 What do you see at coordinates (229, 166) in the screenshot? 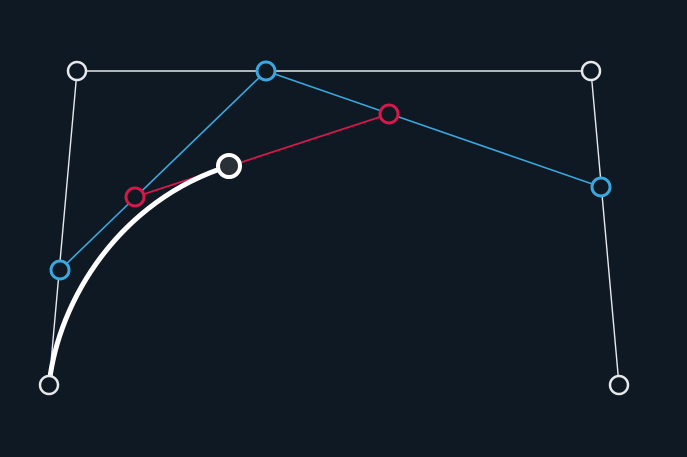
I see `curve-point` at bounding box center [229, 166].